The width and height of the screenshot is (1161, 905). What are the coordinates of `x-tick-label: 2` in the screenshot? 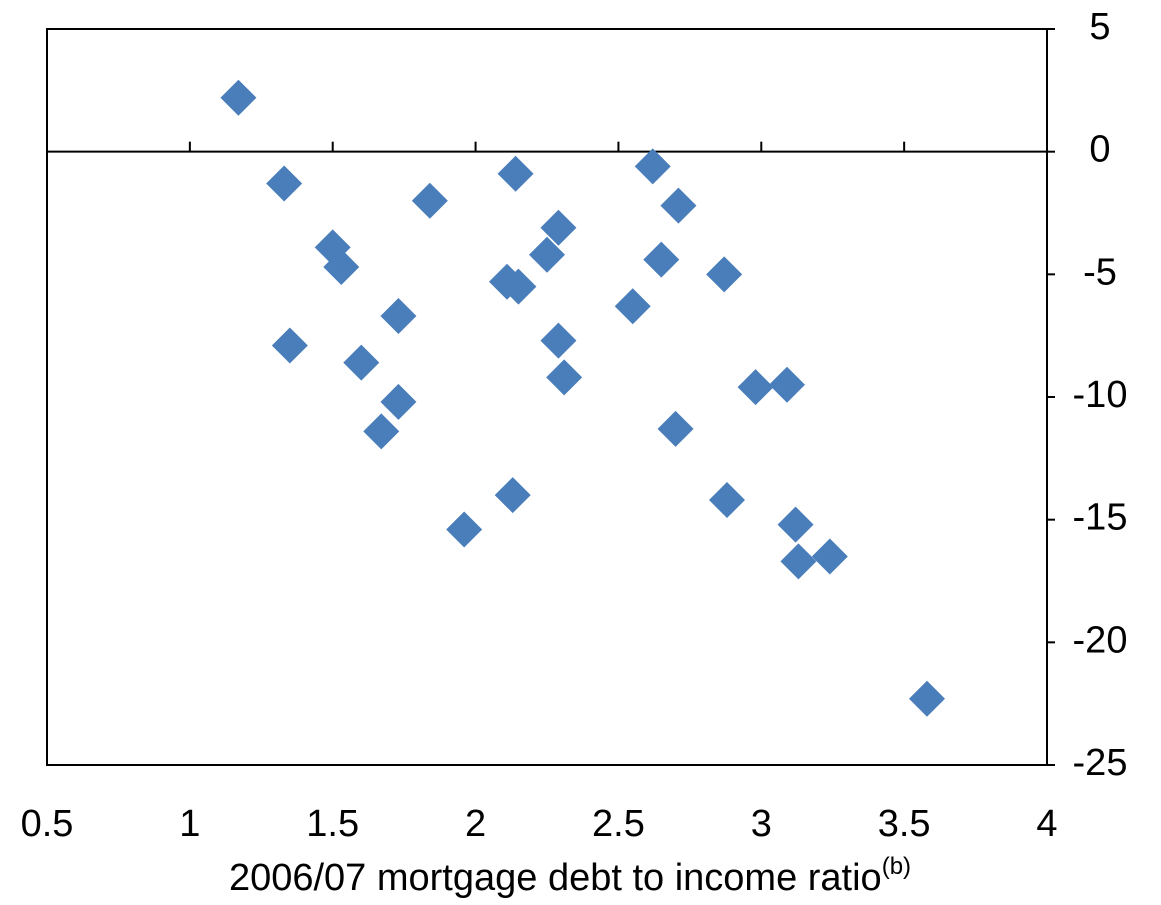 It's located at (475, 824).